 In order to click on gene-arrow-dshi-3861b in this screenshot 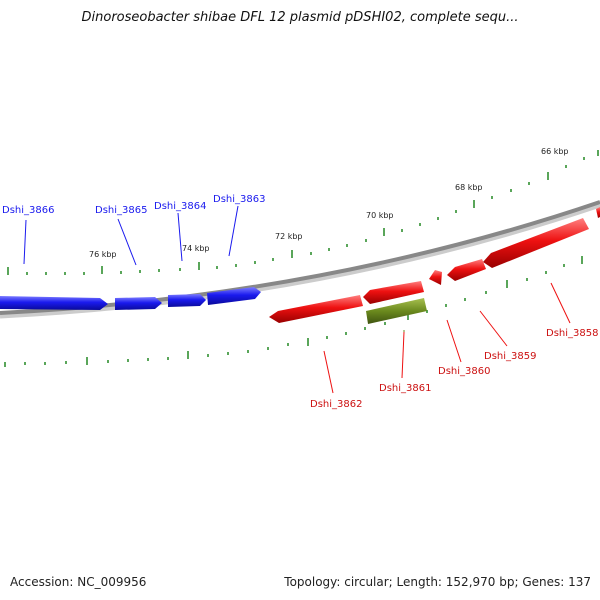, I will do `click(393, 292)`.